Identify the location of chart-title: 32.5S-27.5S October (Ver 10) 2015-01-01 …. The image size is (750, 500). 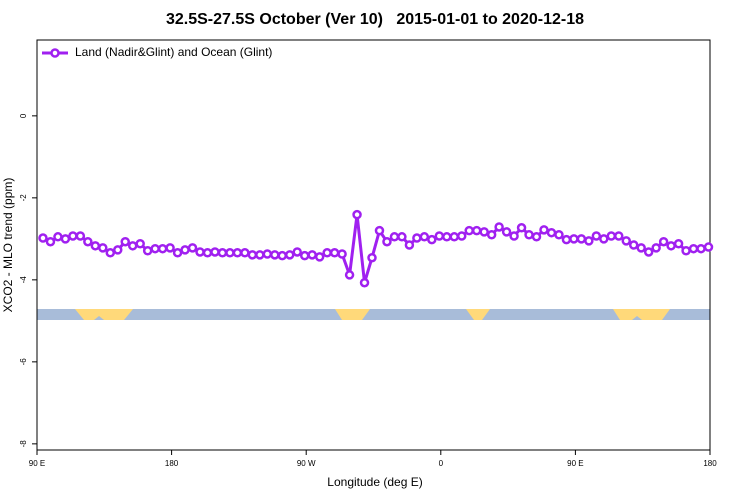
(375, 19).